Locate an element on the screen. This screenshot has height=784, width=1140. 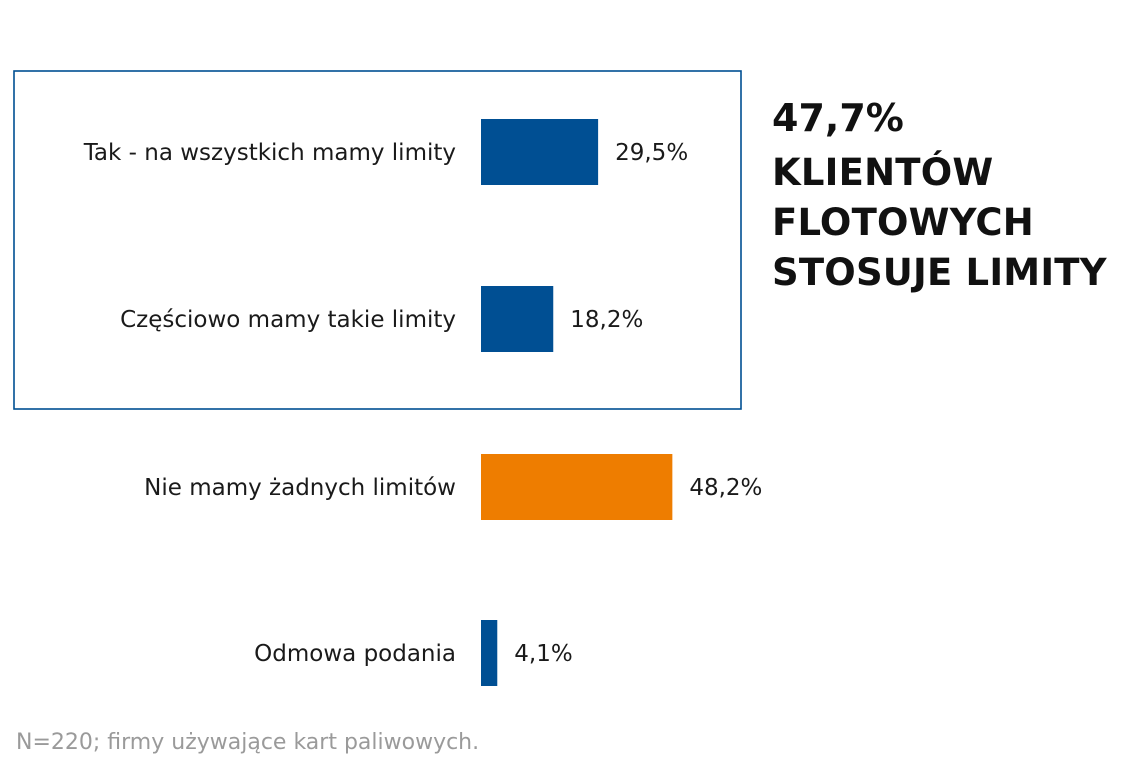
value-label: 29,5% is located at coordinates (651, 153).